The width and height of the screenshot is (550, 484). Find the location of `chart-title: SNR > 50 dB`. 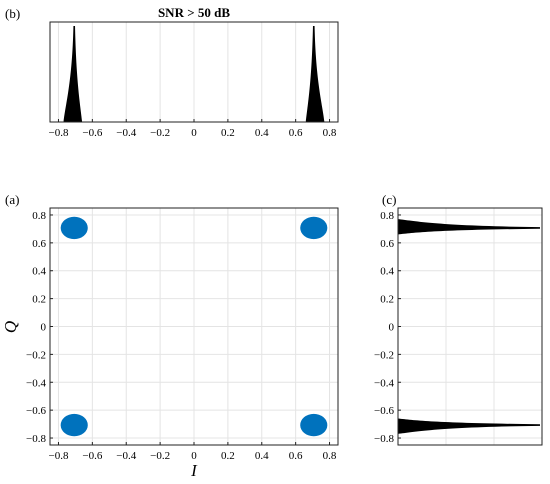

chart-title: SNR > 50 dB is located at coordinates (194, 12).